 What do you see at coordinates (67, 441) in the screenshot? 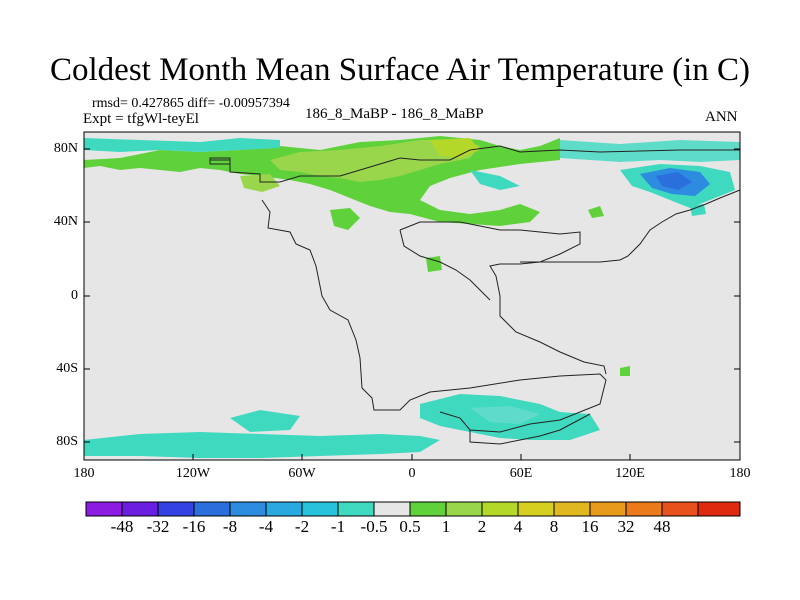
I see `y-label-80s: 80S` at bounding box center [67, 441].